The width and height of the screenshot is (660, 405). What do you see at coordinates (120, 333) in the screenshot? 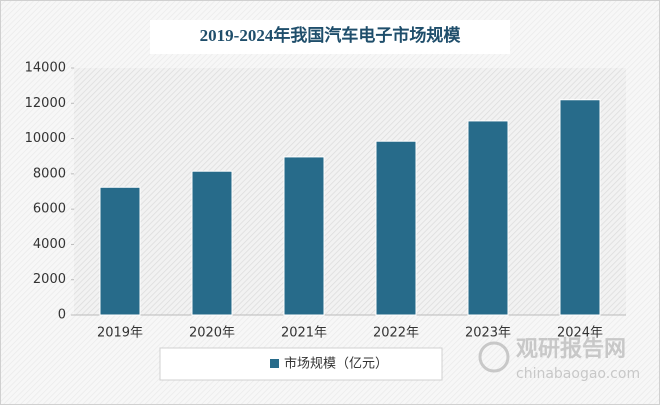
I see `x-tick-label: 2019年` at bounding box center [120, 333].